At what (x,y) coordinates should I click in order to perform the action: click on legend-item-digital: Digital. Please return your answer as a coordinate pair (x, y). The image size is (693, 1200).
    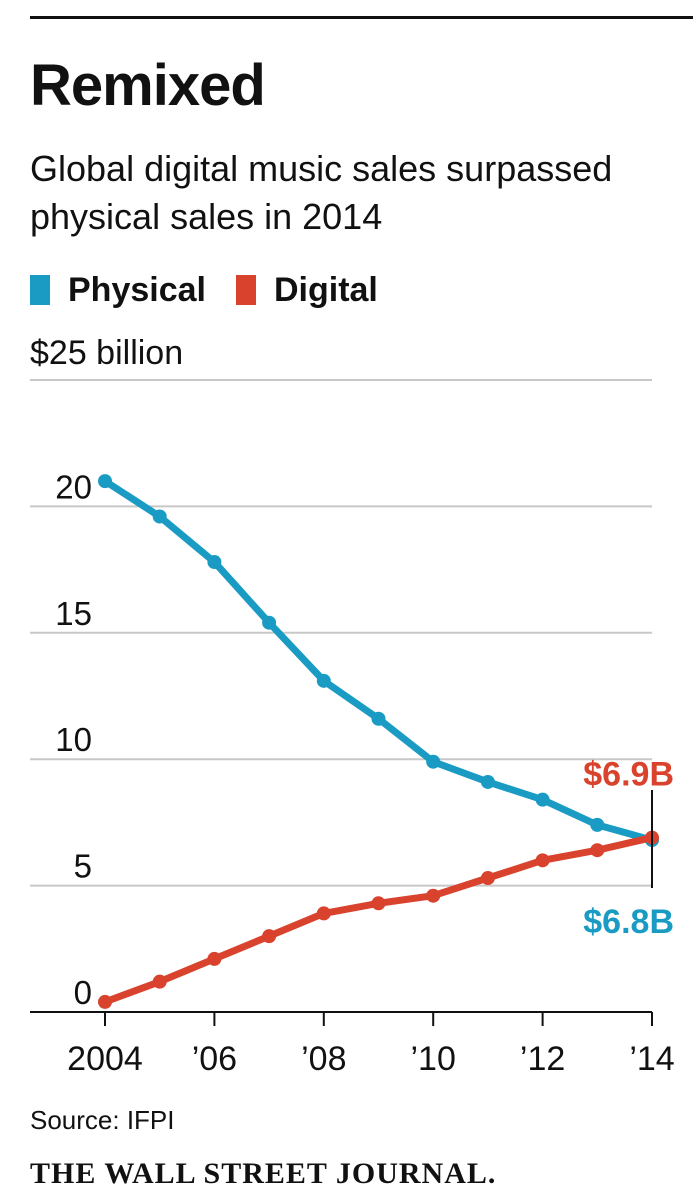
    Looking at the image, I should click on (306, 290).